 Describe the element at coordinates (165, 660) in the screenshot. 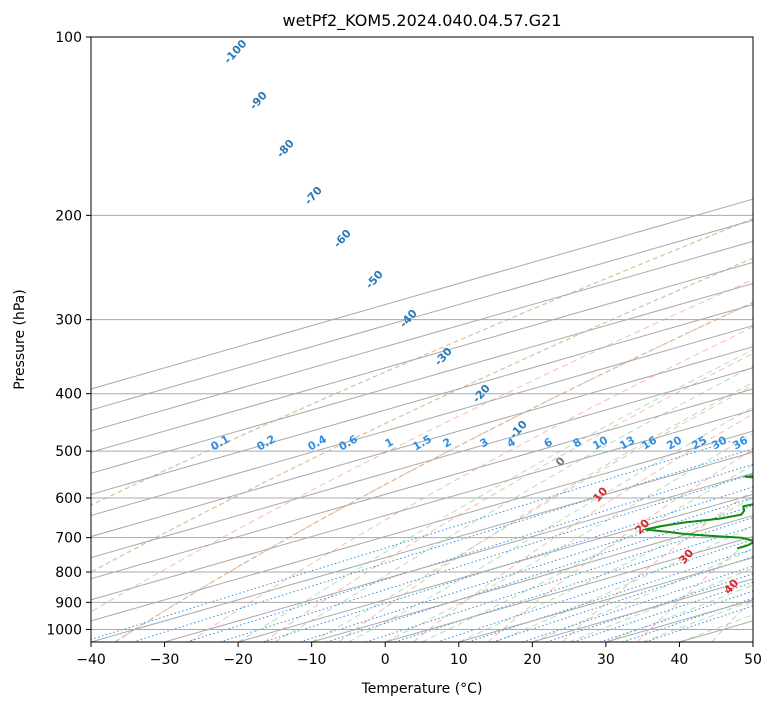

I see `x-tick-label: −30` at that location.